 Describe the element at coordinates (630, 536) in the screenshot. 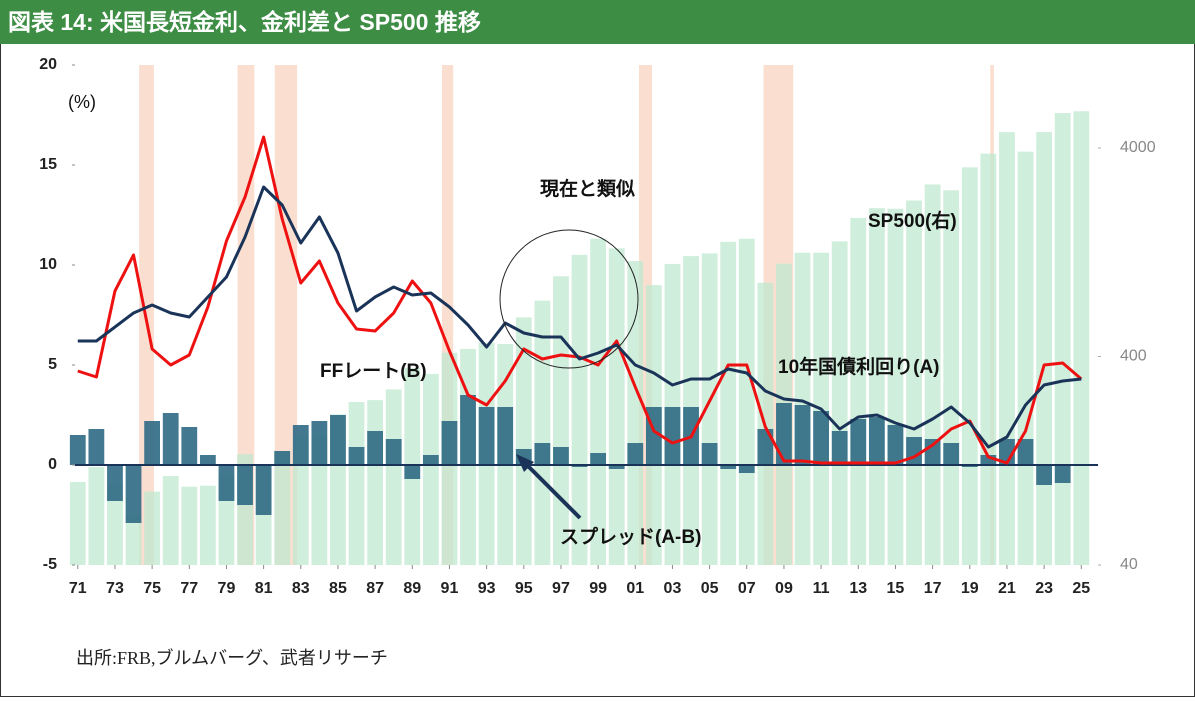

I see `annotation: スプレッド(A-B)` at that location.